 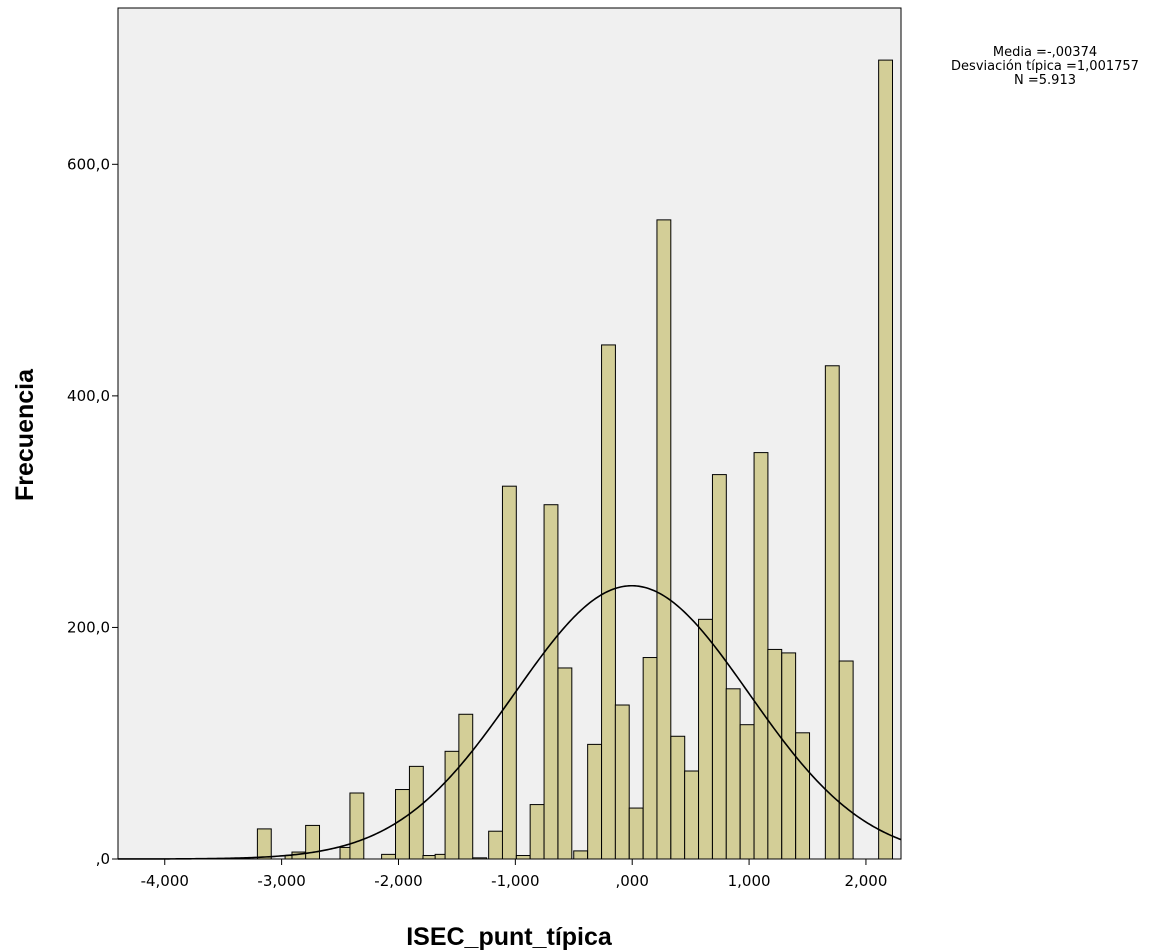 I want to click on y-tick-label: 400,0, so click(x=88, y=396).